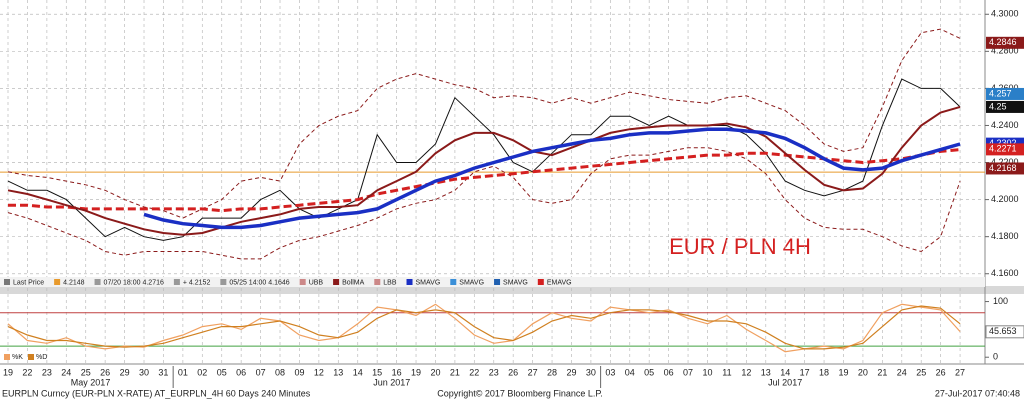  Describe the element at coordinates (520, 393) in the screenshot. I see `footer-center: Copyright© 2017 Bloomberg Finance L.P.` at that location.